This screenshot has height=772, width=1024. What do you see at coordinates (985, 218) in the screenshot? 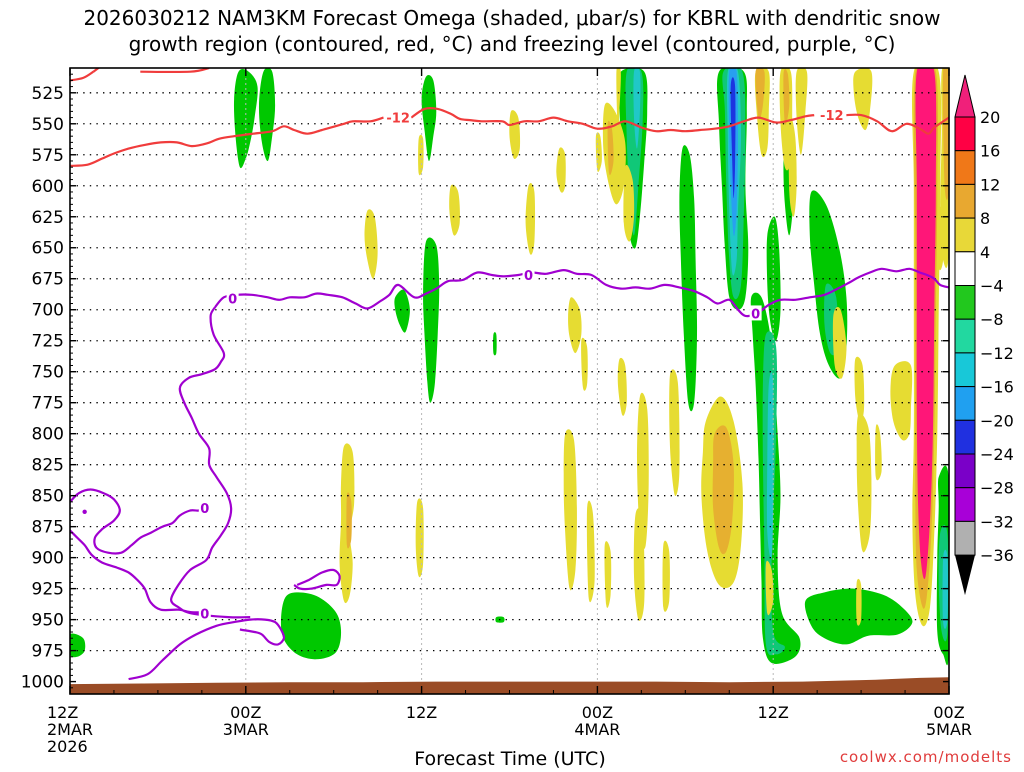
I see `colorbar-label-3: 8` at bounding box center [985, 218].